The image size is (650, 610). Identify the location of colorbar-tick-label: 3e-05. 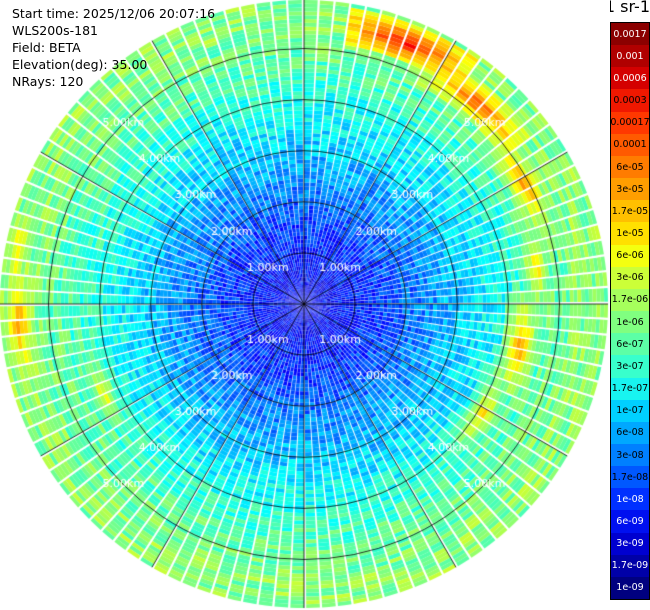
(630, 189).